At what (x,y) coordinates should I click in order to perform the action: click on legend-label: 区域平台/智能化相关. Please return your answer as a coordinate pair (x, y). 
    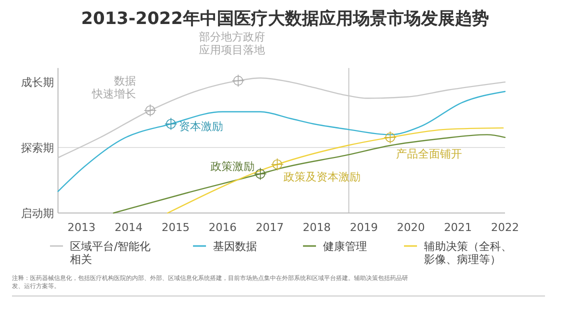
    Looking at the image, I should click on (110, 253).